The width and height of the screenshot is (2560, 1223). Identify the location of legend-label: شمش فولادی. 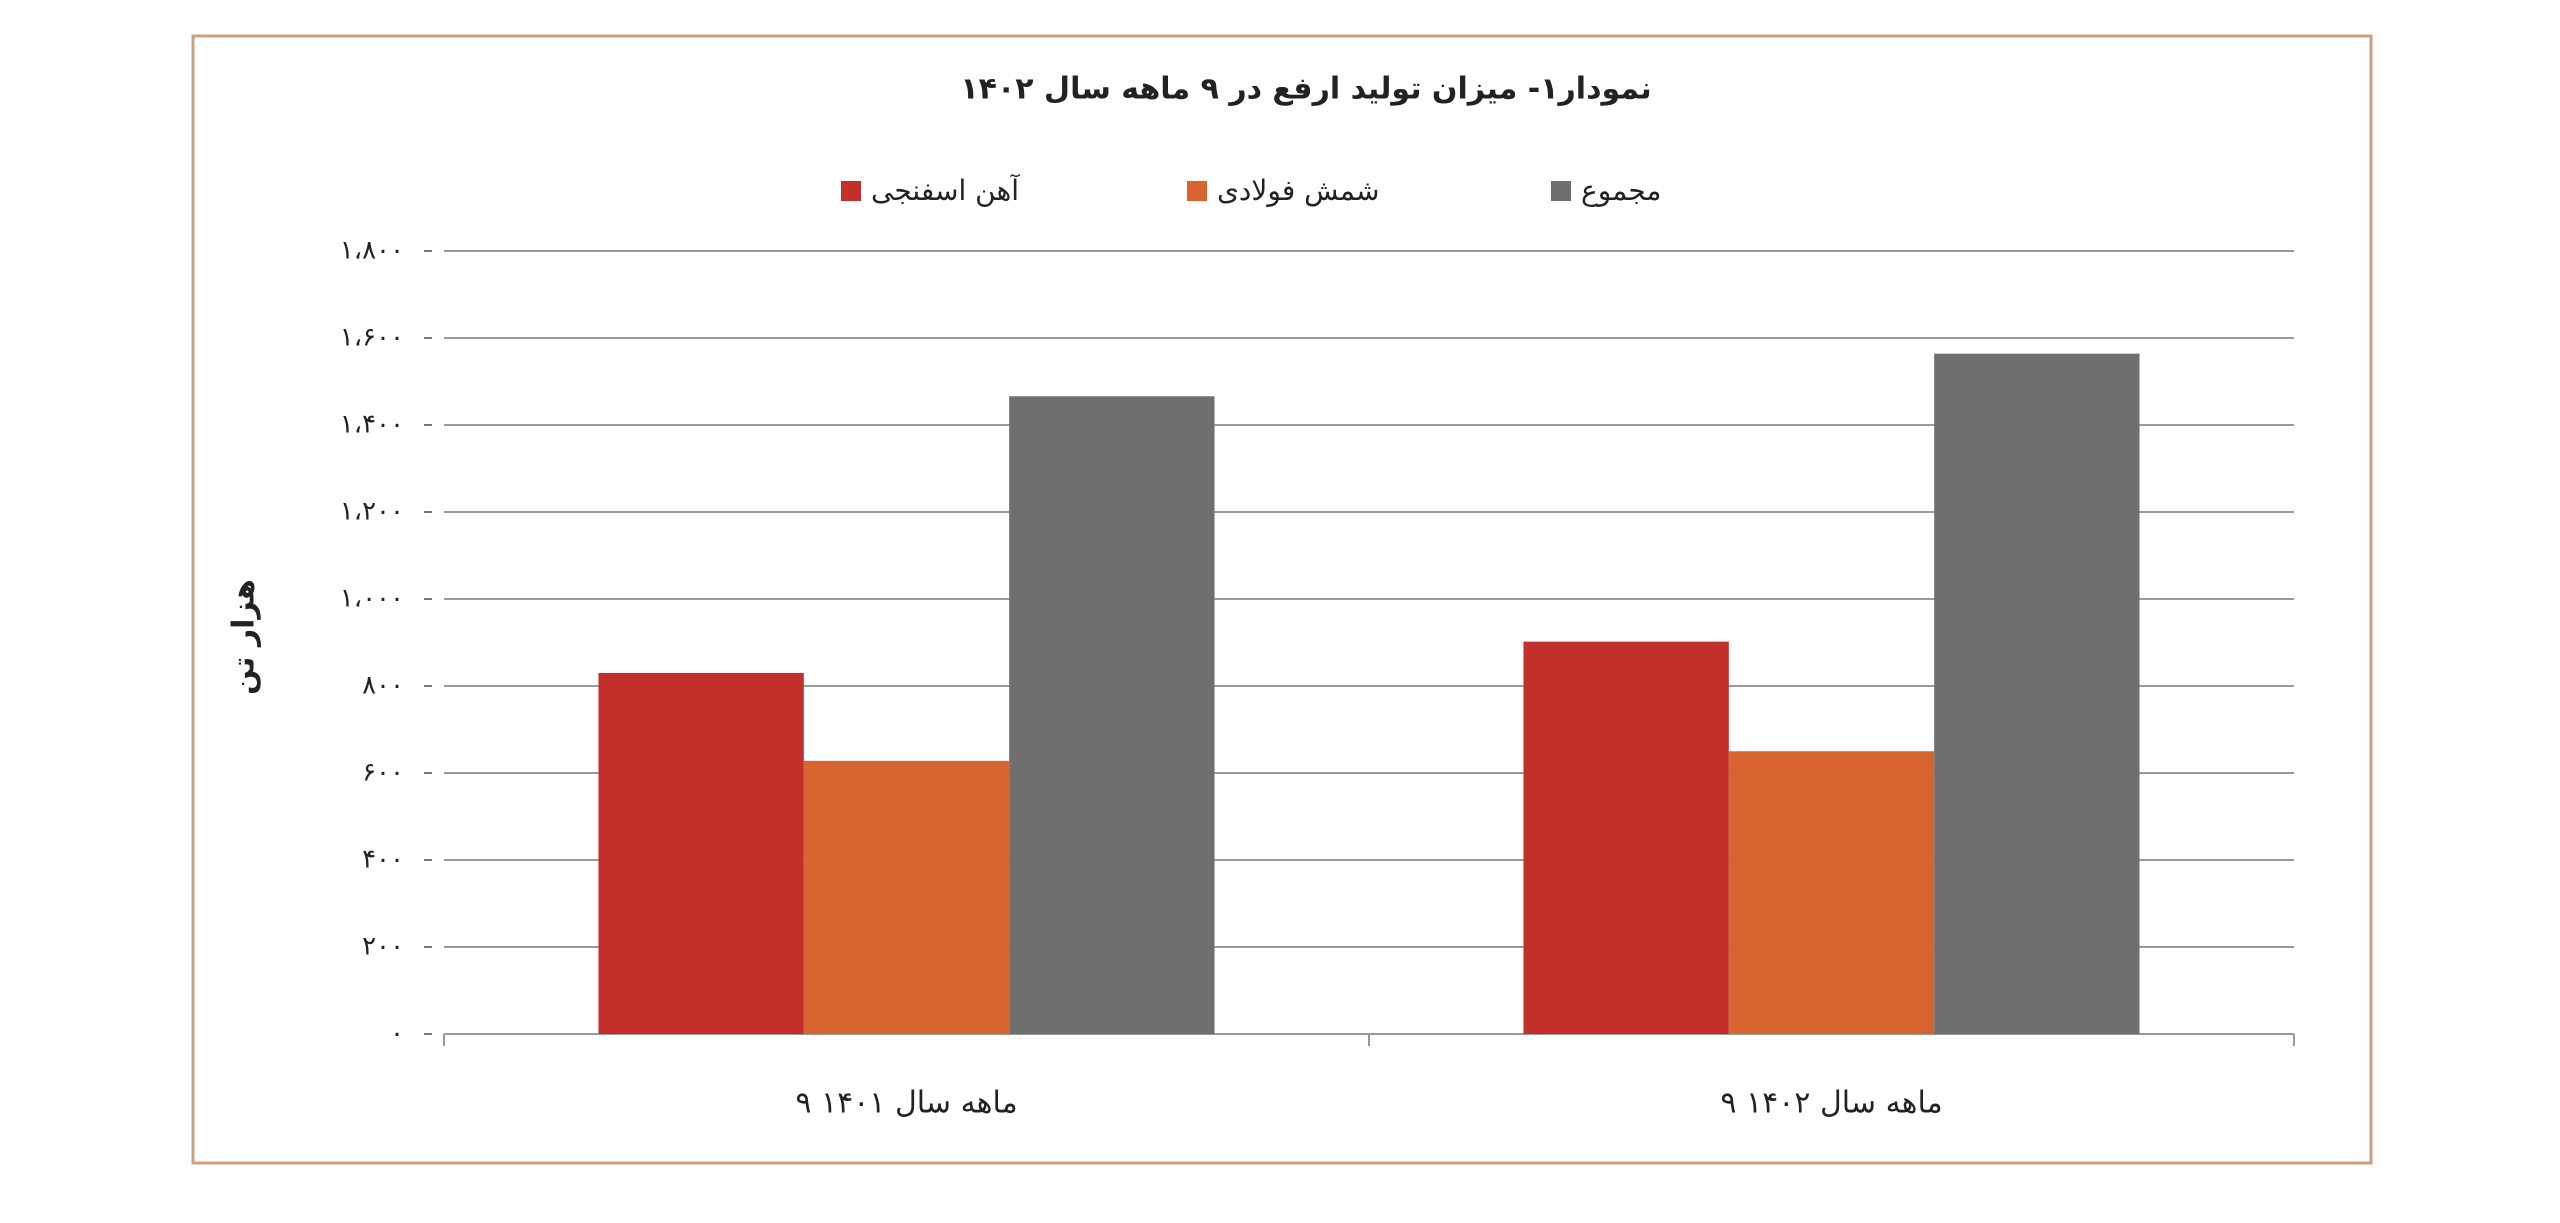
(1298, 190).